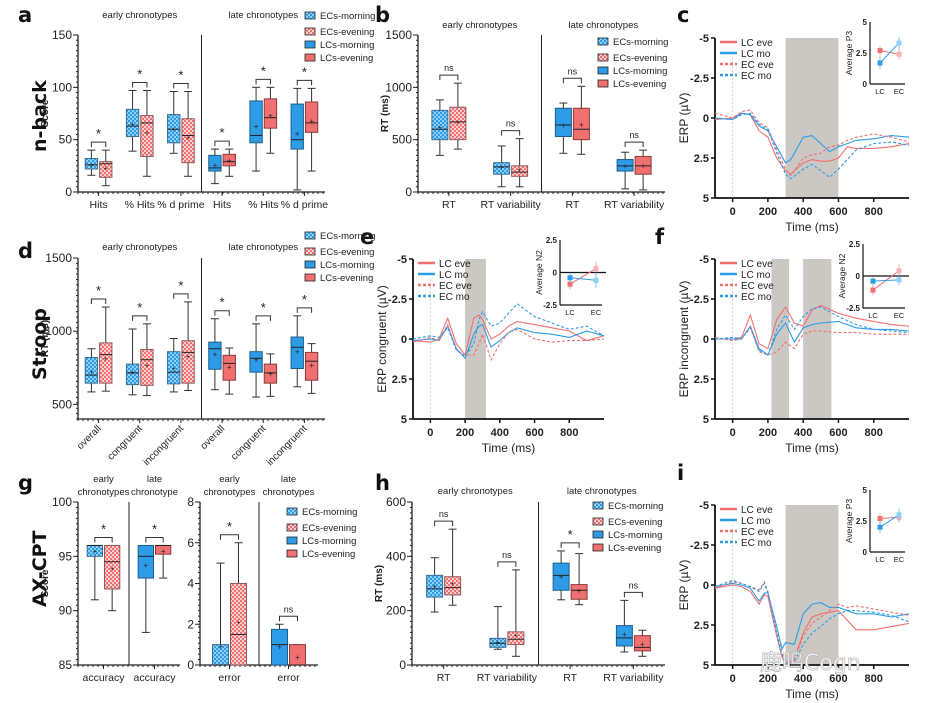  Describe the element at coordinates (139, 247) in the screenshot. I see `group-label: early chronotypes` at that location.